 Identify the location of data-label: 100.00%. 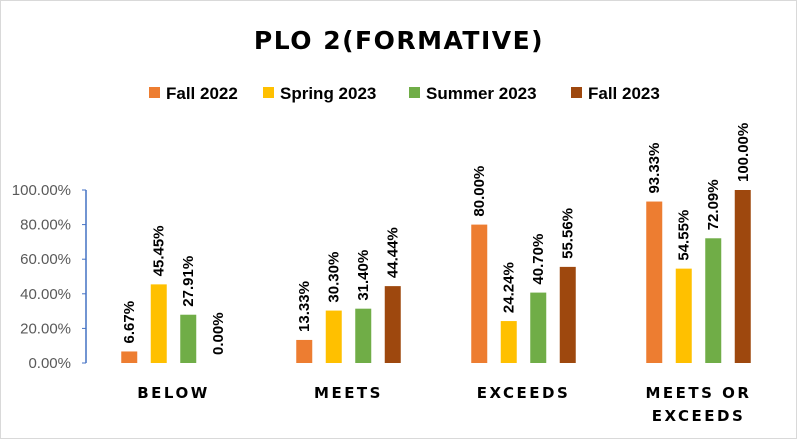
(743, 152).